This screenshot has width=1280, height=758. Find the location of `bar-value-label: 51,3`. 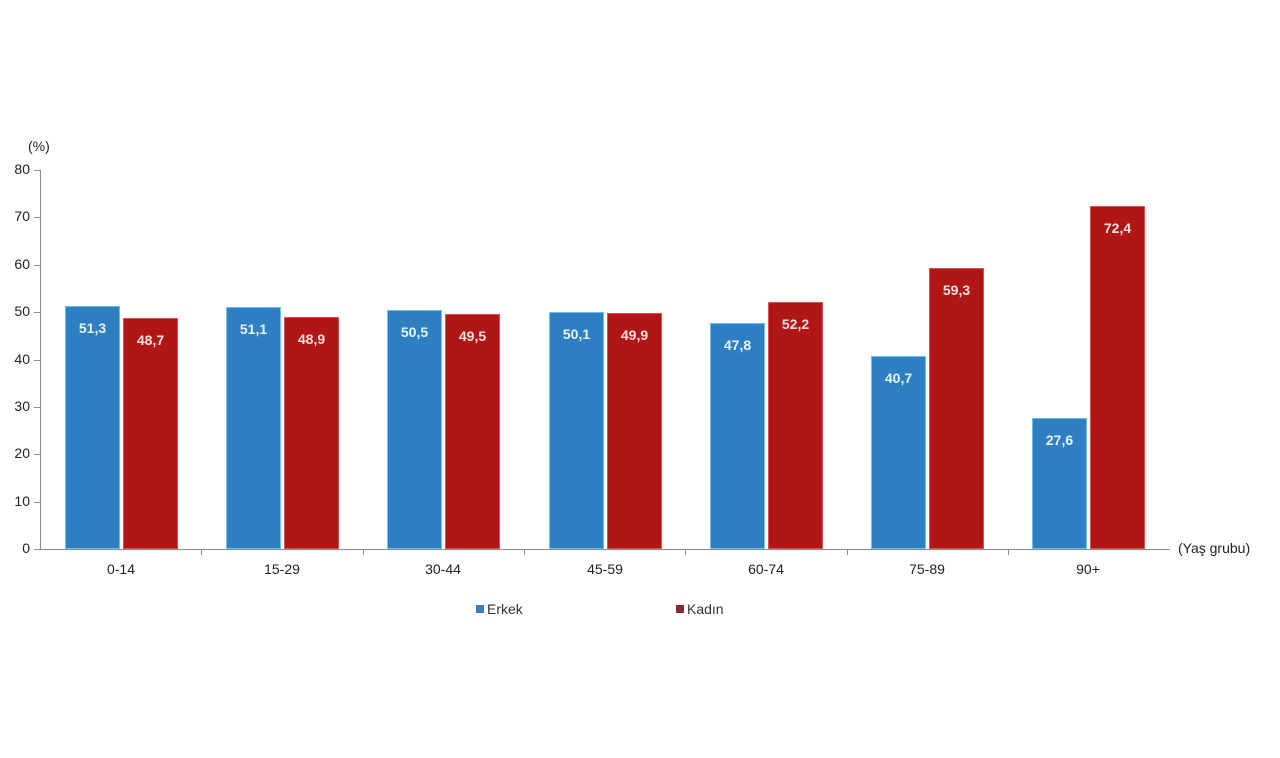

bar-value-label: 51,3 is located at coordinates (92, 328).